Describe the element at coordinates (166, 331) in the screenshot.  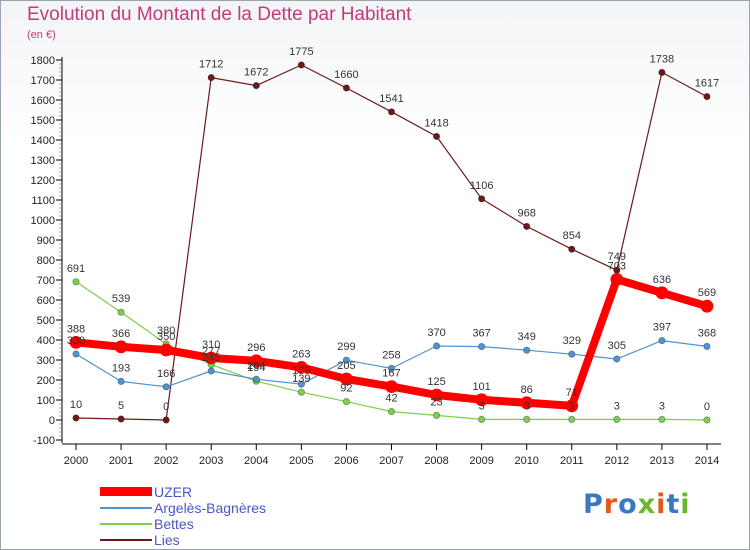
I see `data-label-2: 380` at that location.